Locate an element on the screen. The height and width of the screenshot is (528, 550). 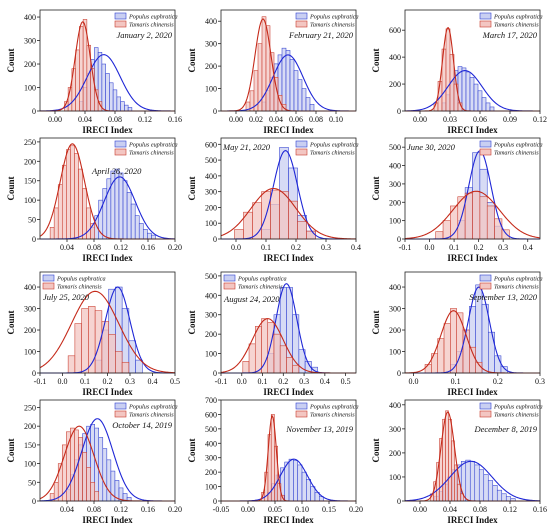
x-tick-label: 0.09 is located at coordinates (510, 119).